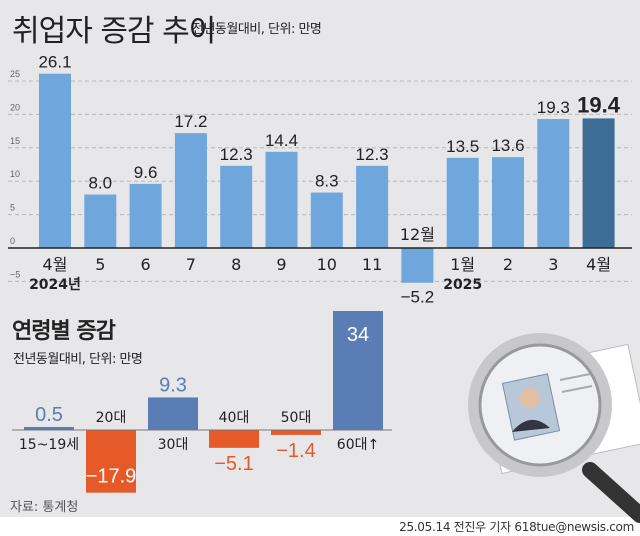 Image resolution: width=640 pixels, height=536 pixels. What do you see at coordinates (146, 264) in the screenshot?
I see `x-tick-label: 6` at bounding box center [146, 264].